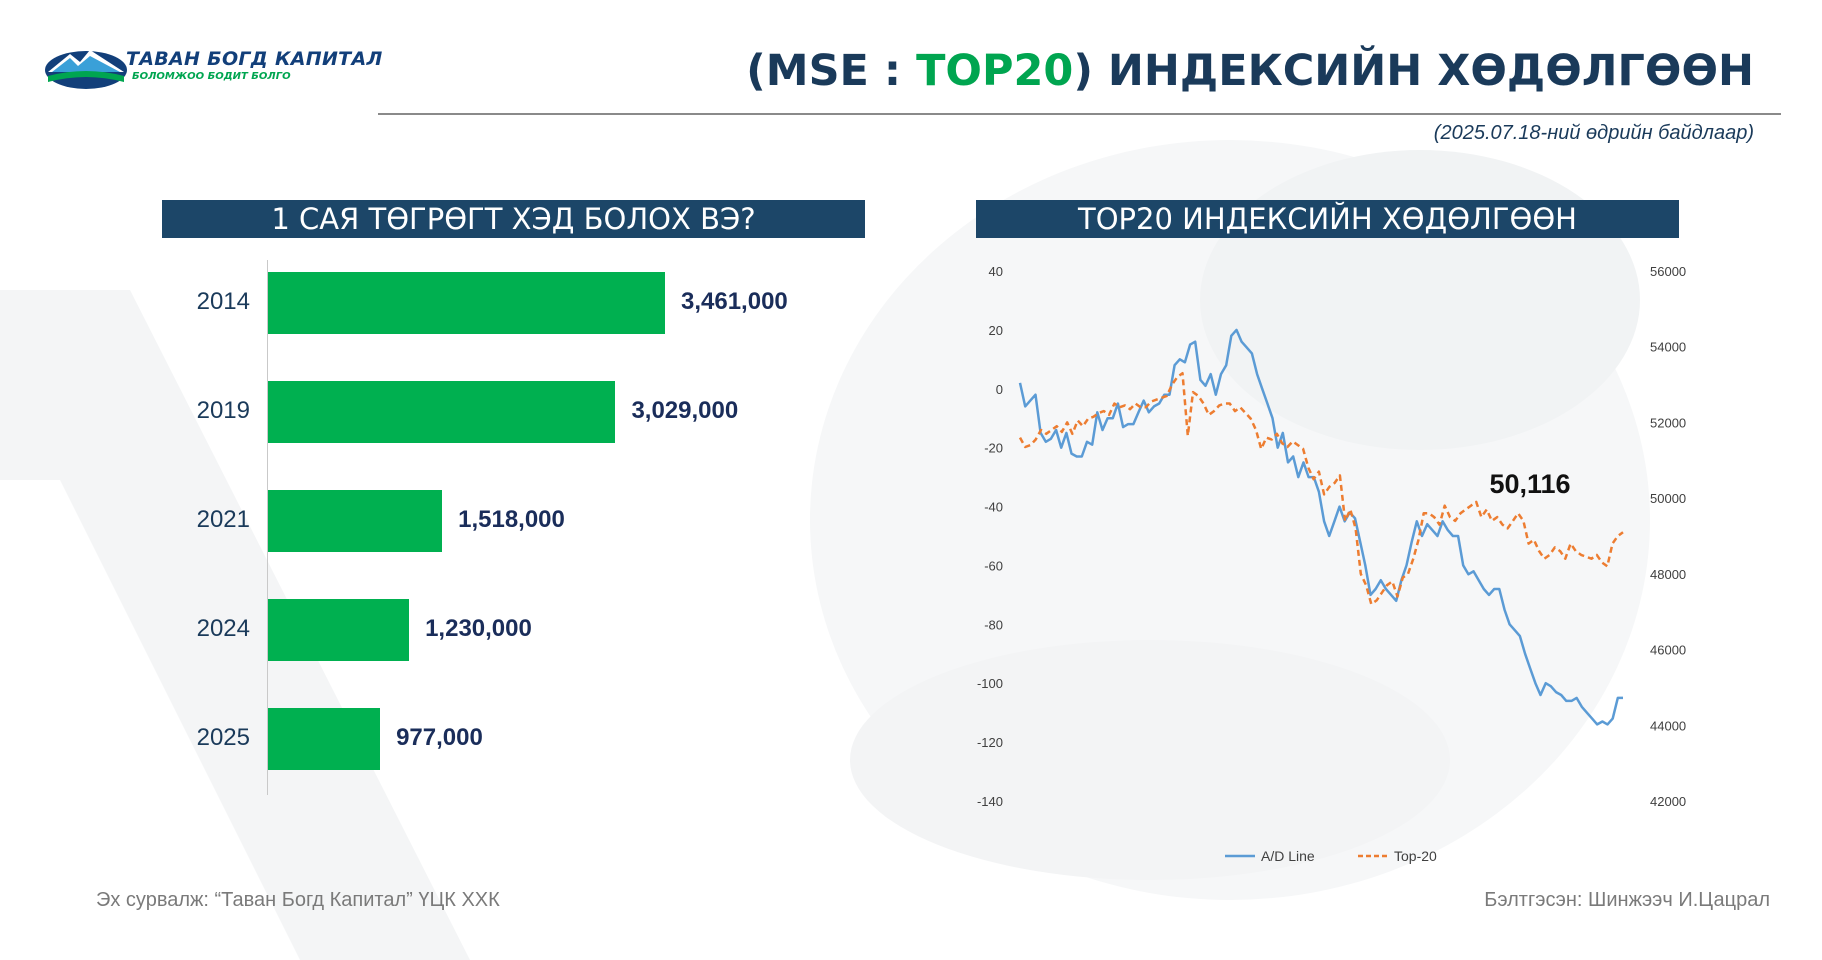  I want to click on right-axis-tick-label: 44000, so click(1668, 725).